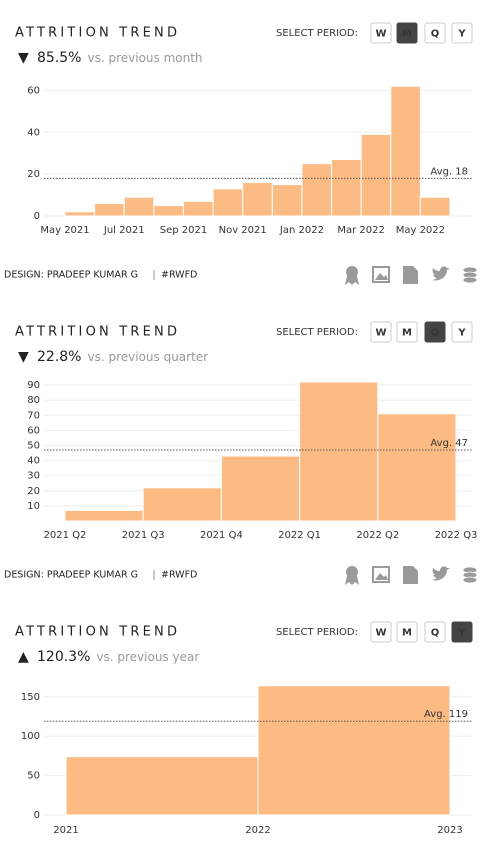 The height and width of the screenshot is (851, 495). Describe the element at coordinates (65, 830) in the screenshot. I see `x-tick-label: 2021` at that location.